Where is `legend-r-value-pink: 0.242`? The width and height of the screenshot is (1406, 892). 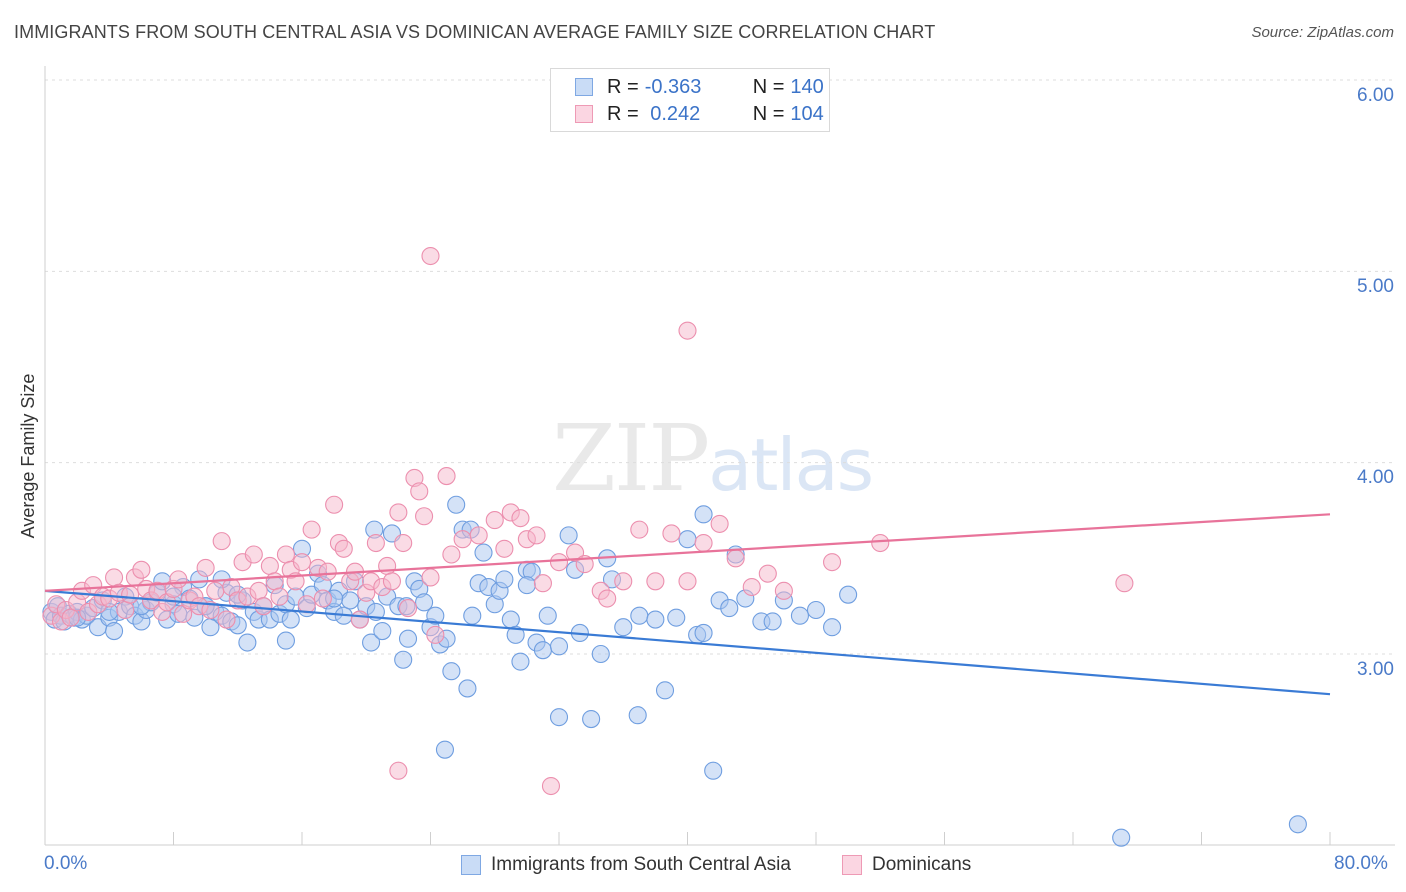
legend-r-value-pink: 0.242 is located at coordinates (672, 113).